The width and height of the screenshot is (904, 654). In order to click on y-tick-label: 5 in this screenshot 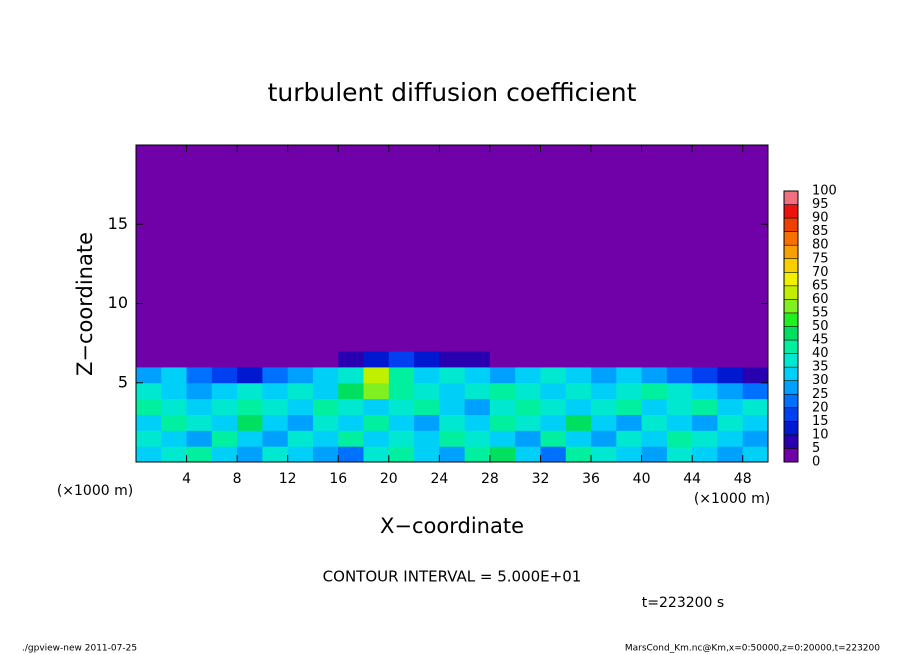, I will do `click(123, 381)`.